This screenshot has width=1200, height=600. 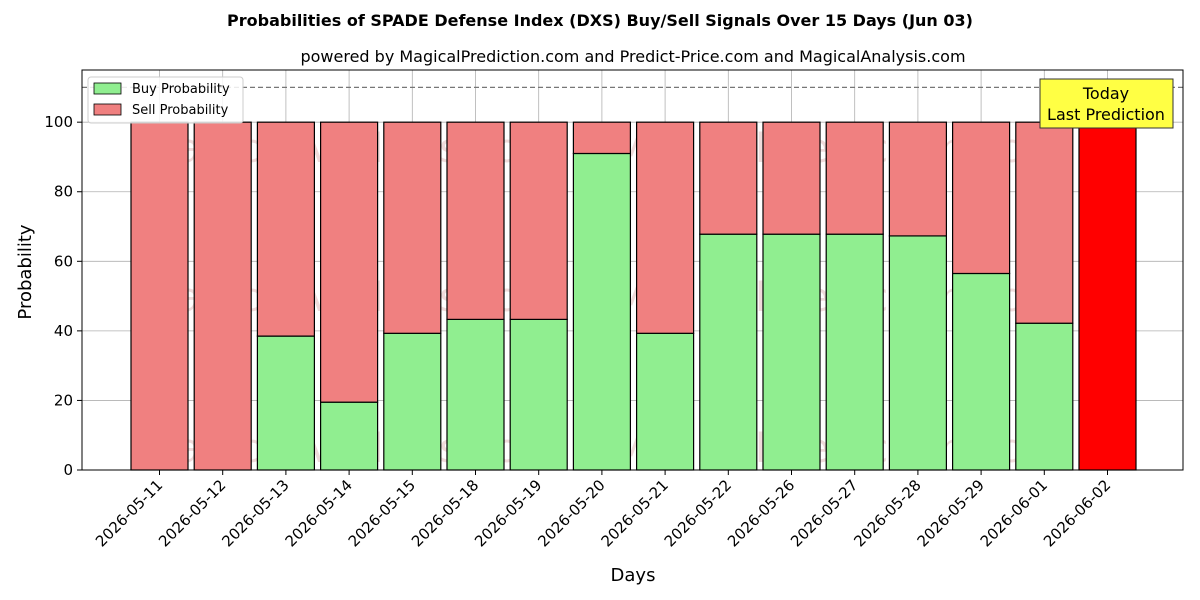 I want to click on y-ticks: 0 20 40 60 80 100, so click(x=63, y=296).